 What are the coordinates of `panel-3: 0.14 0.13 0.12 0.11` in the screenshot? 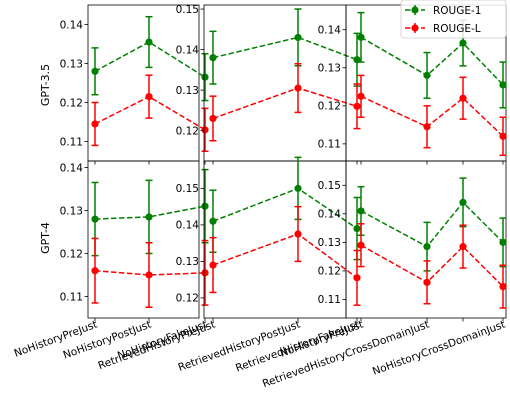 It's located at (134, 241).